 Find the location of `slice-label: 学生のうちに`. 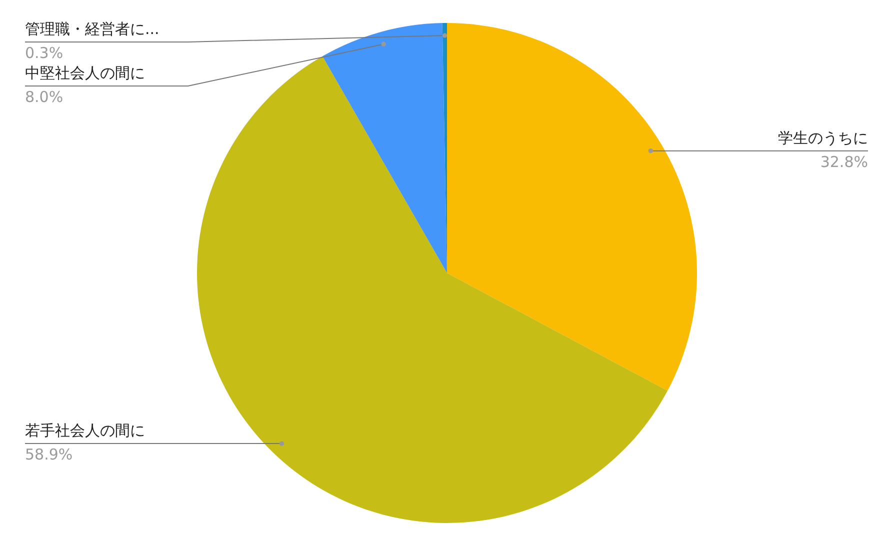

slice-label: 学生のうちに is located at coordinates (823, 137).